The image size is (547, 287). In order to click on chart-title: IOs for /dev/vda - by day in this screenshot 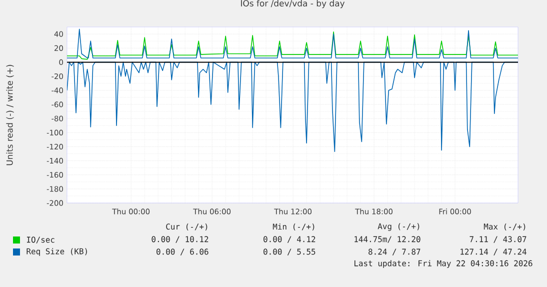, I will do `click(293, 4)`.